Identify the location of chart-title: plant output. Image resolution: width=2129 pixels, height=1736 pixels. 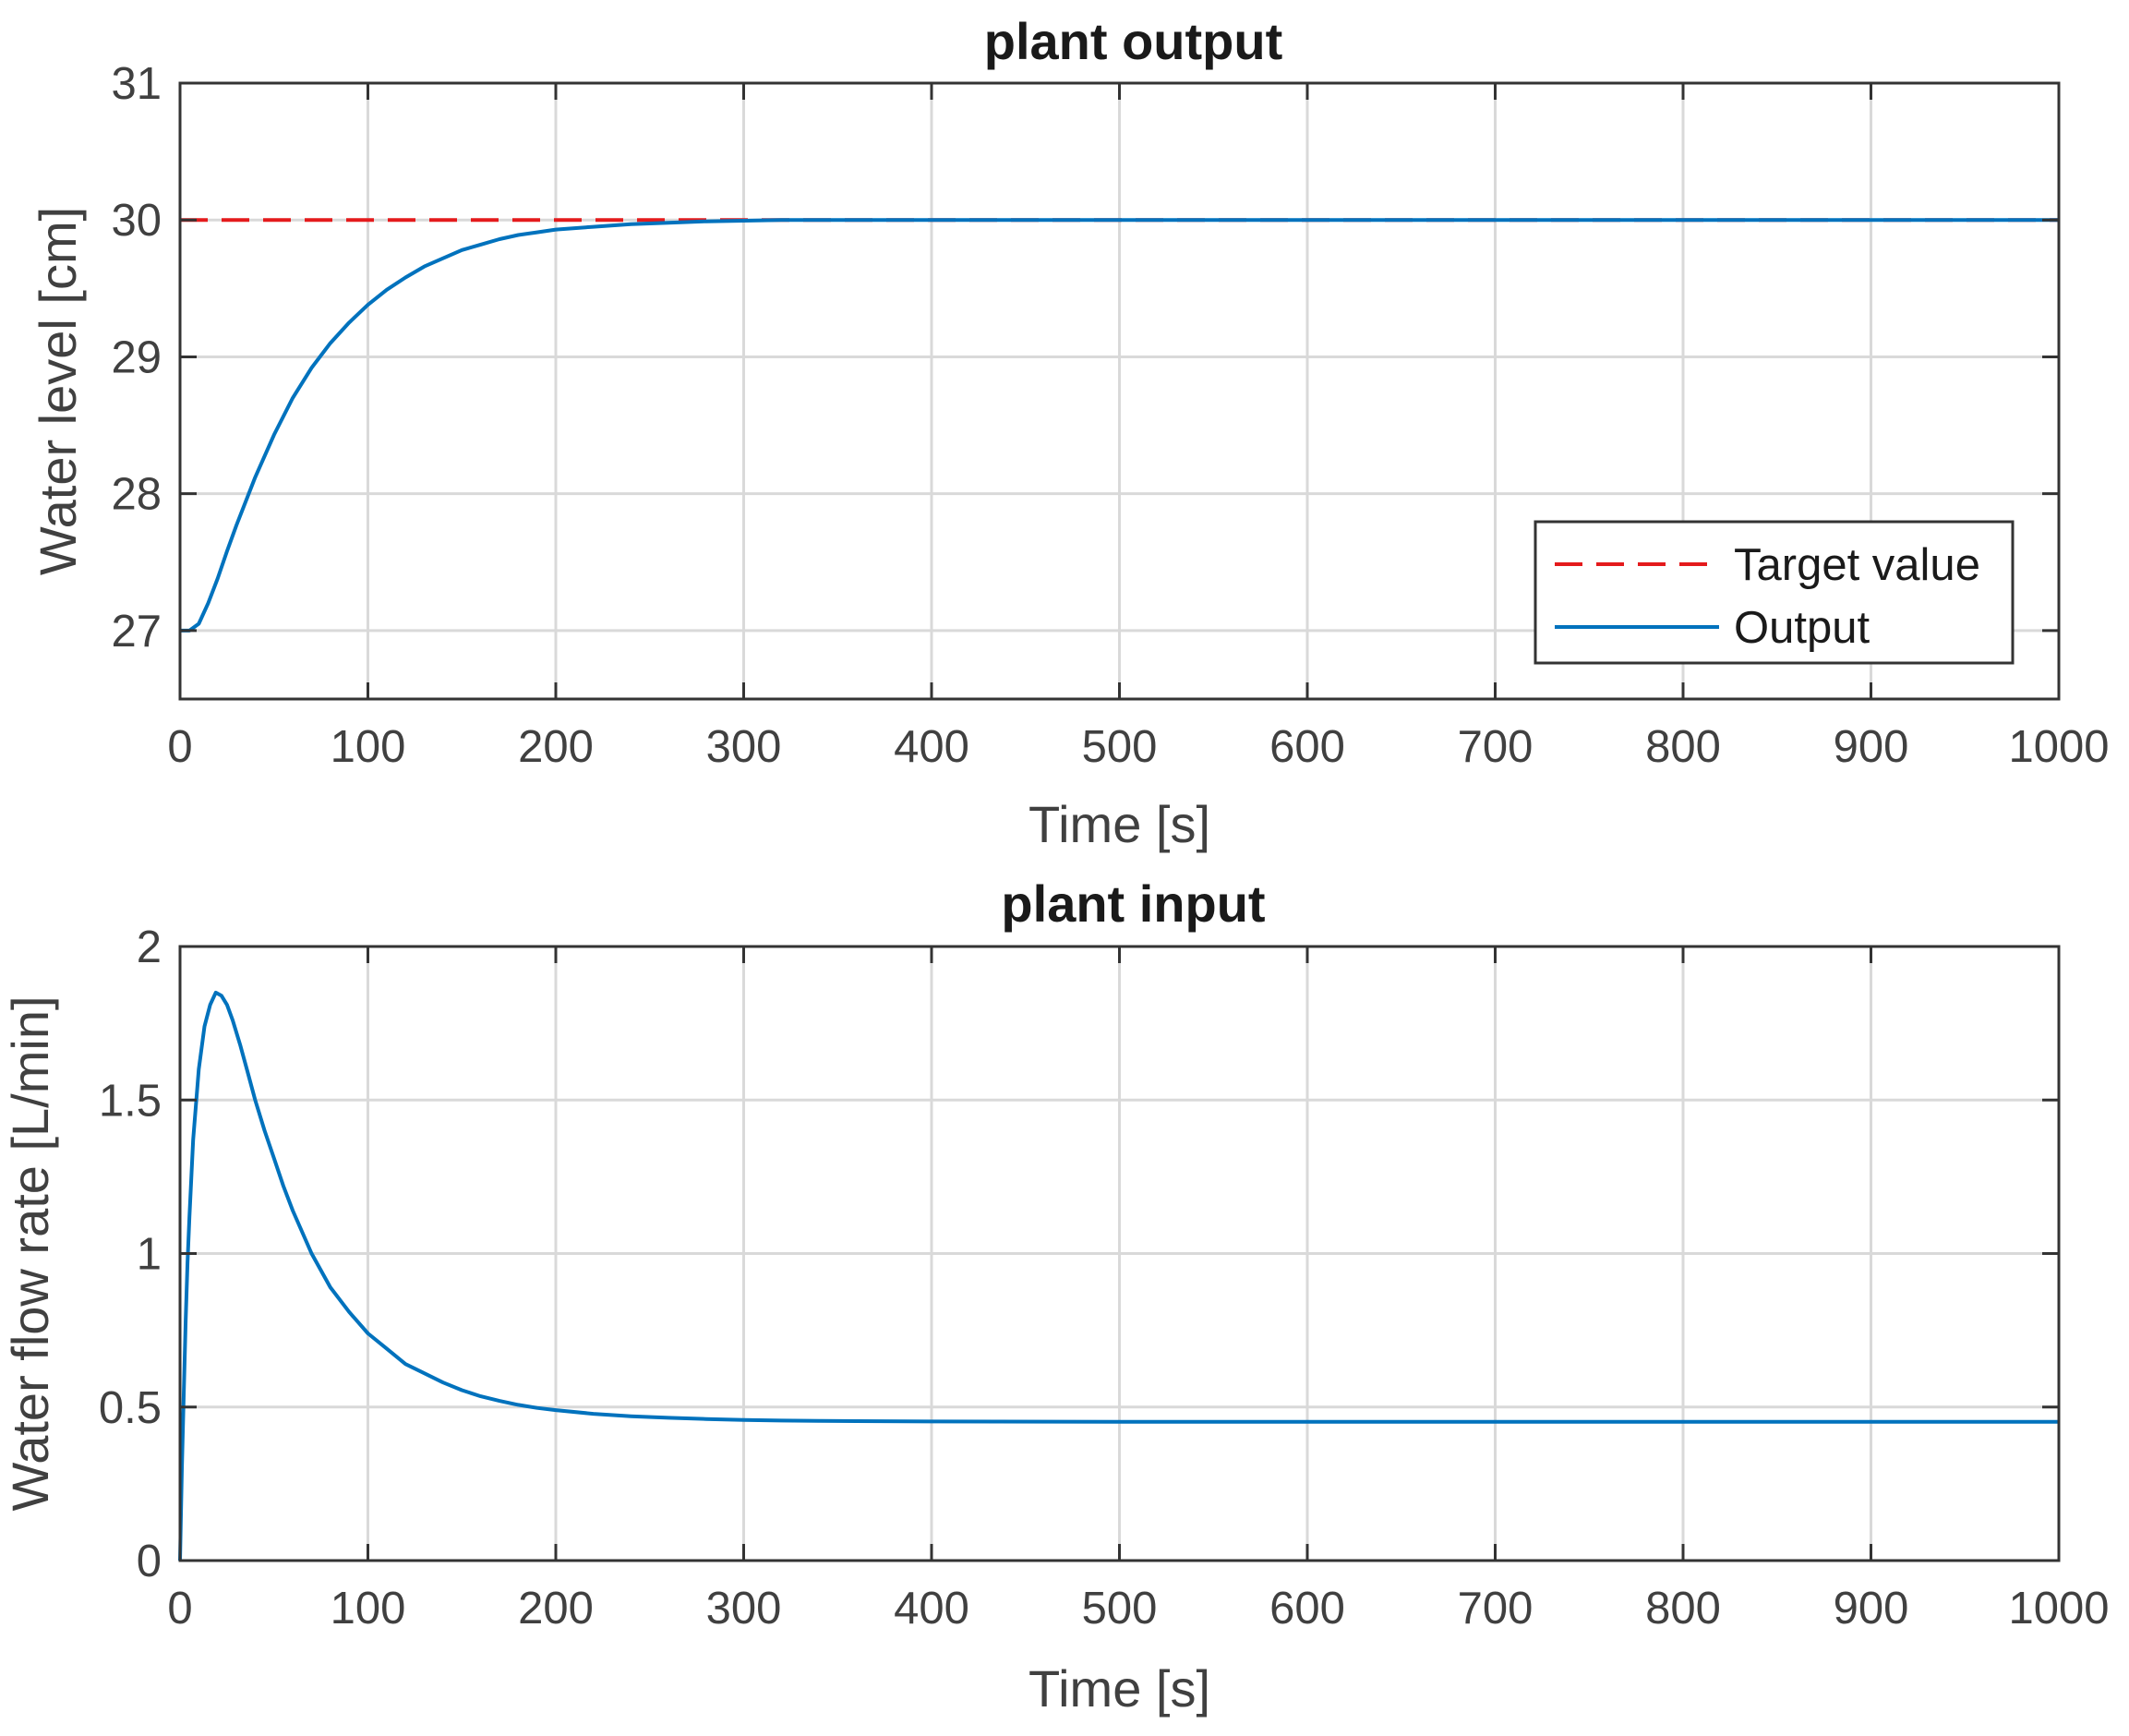
(1133, 41).